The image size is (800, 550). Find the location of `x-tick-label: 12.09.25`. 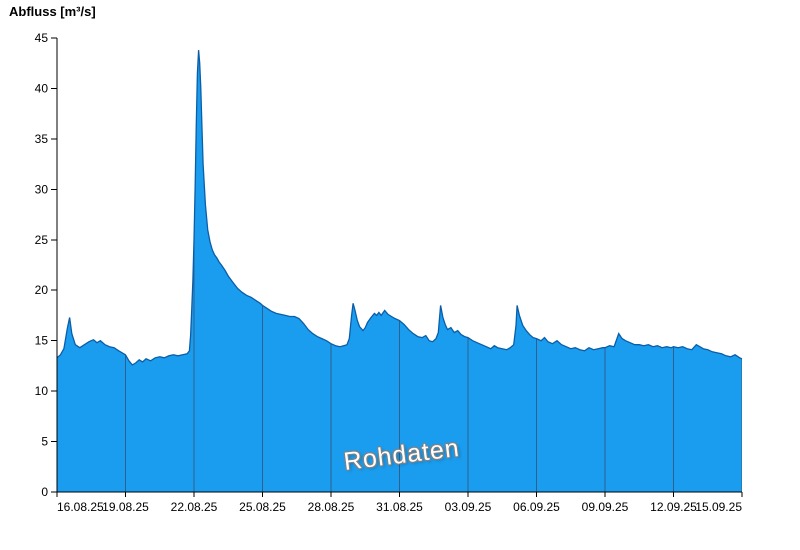

x-tick-label: 12.09.25 is located at coordinates (673, 507).